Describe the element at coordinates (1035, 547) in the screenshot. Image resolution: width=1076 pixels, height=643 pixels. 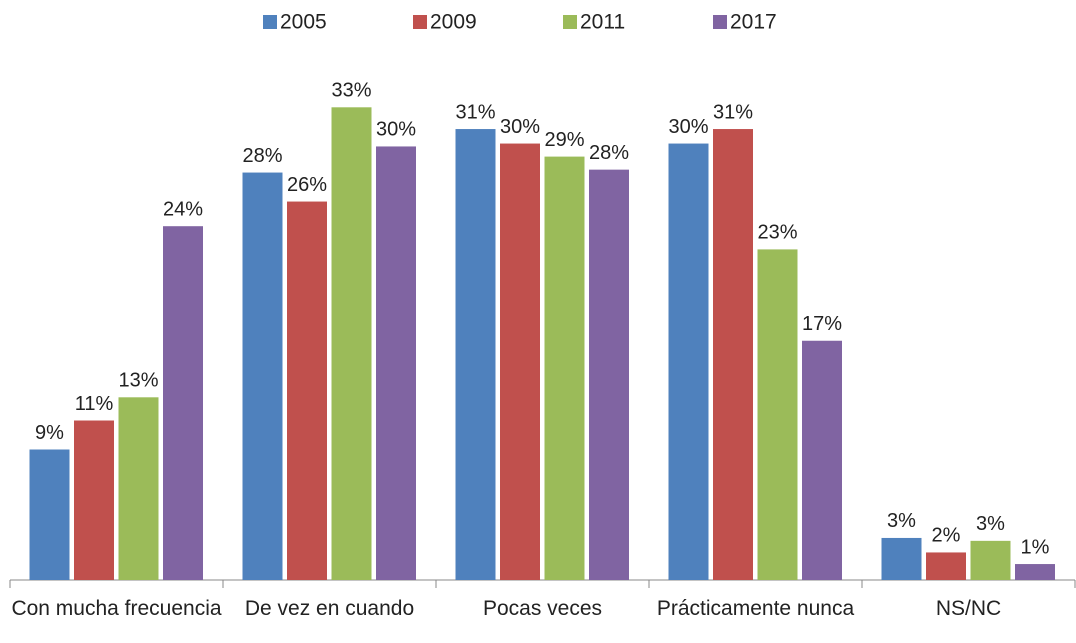
I see `value-label: 1%` at that location.